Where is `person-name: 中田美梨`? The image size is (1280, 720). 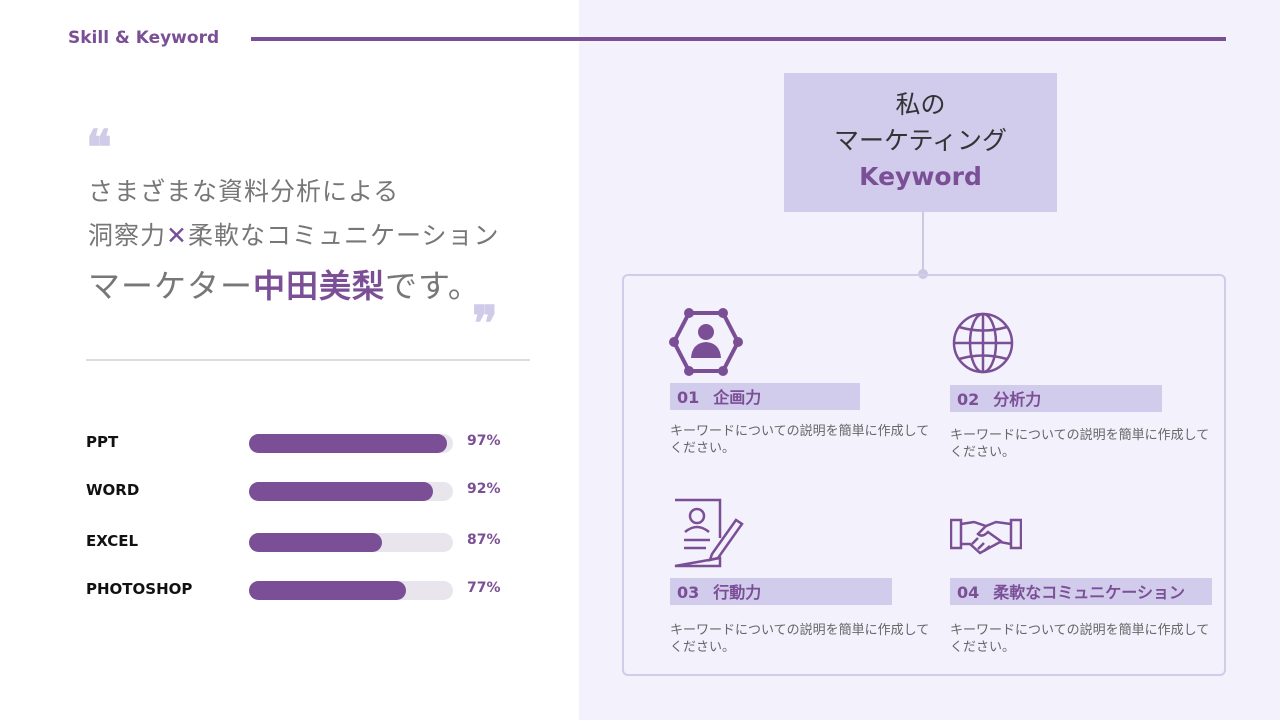
person-name: 中田美梨 is located at coordinates (319, 286).